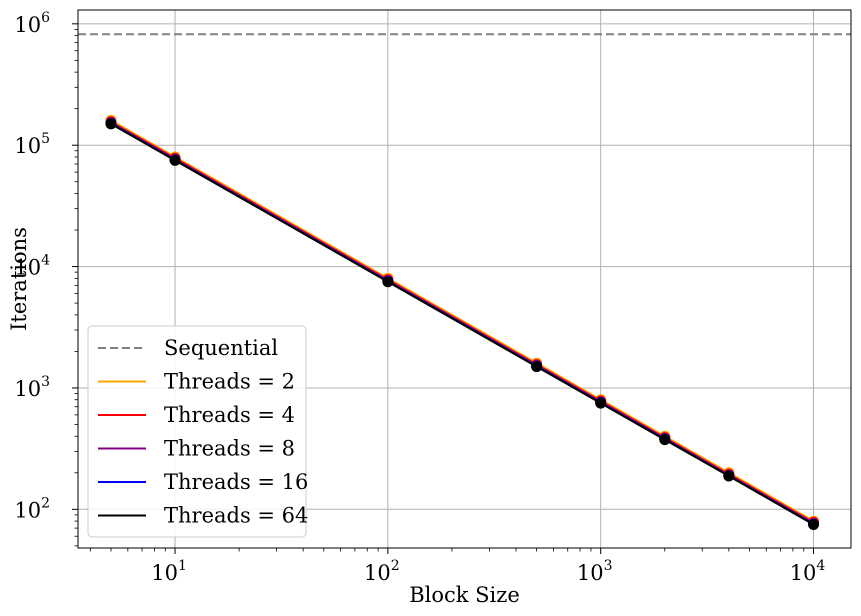  Describe the element at coordinates (45, 503) in the screenshot. I see `y-tick-exponent: 2` at that location.